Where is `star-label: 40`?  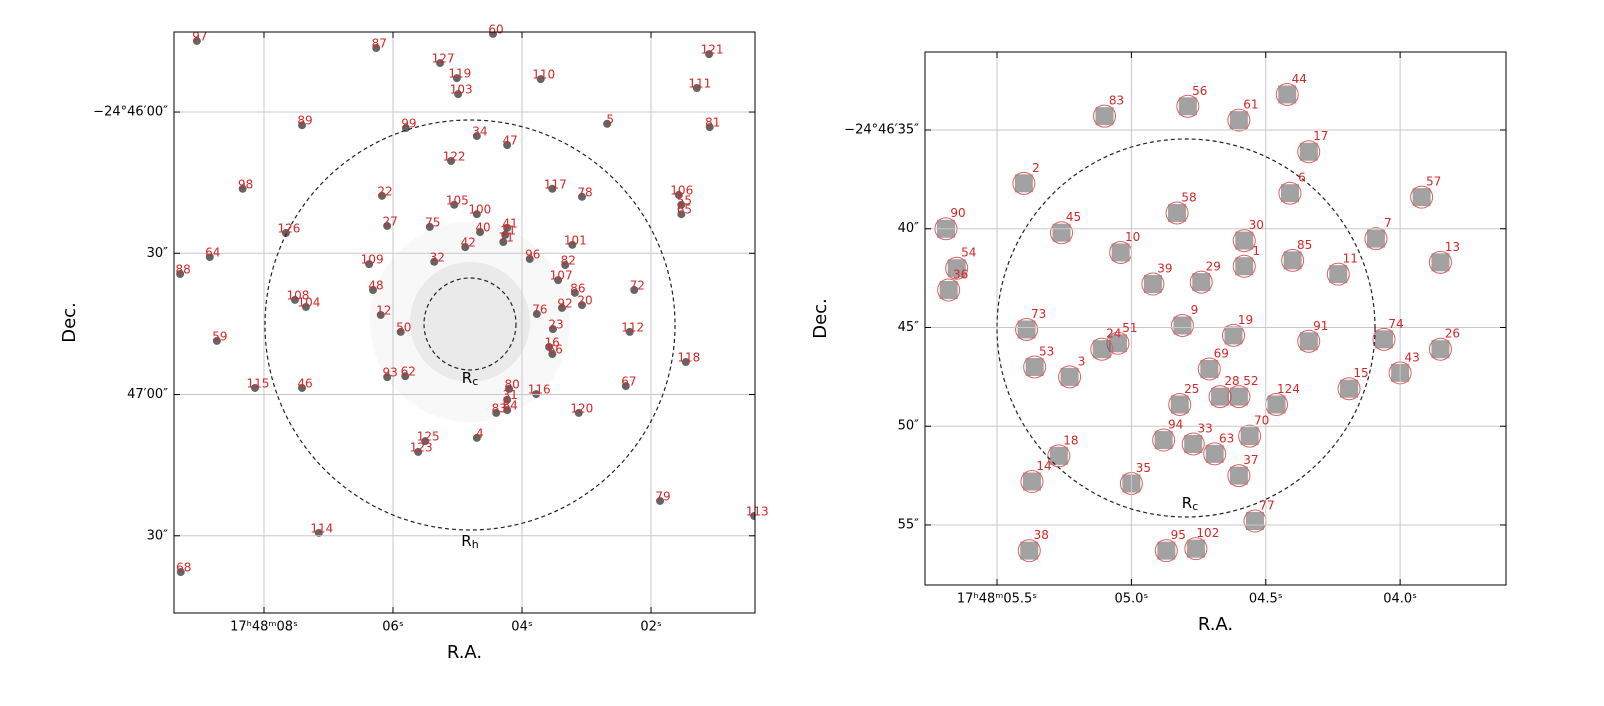
star-label: 40 is located at coordinates (482, 228).